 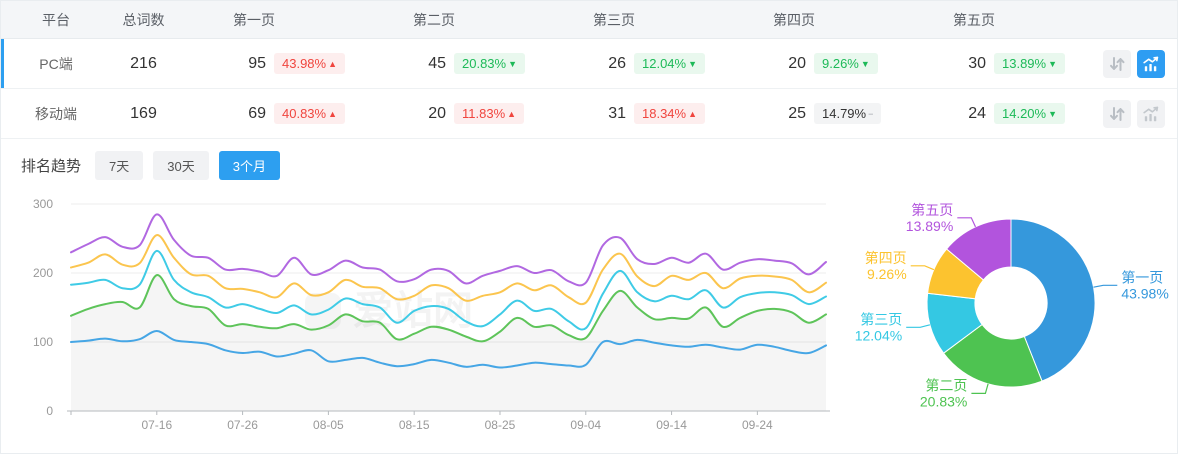 What do you see at coordinates (434, 19) in the screenshot?
I see `column-header-page2: 第二页` at bounding box center [434, 19].